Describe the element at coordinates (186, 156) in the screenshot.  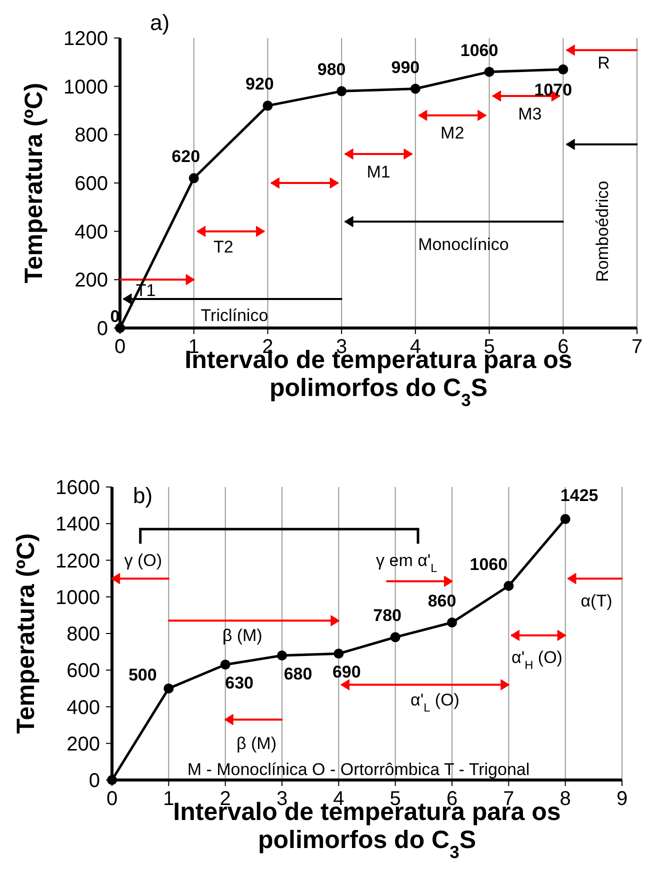
I see `data-label: 620` at that location.